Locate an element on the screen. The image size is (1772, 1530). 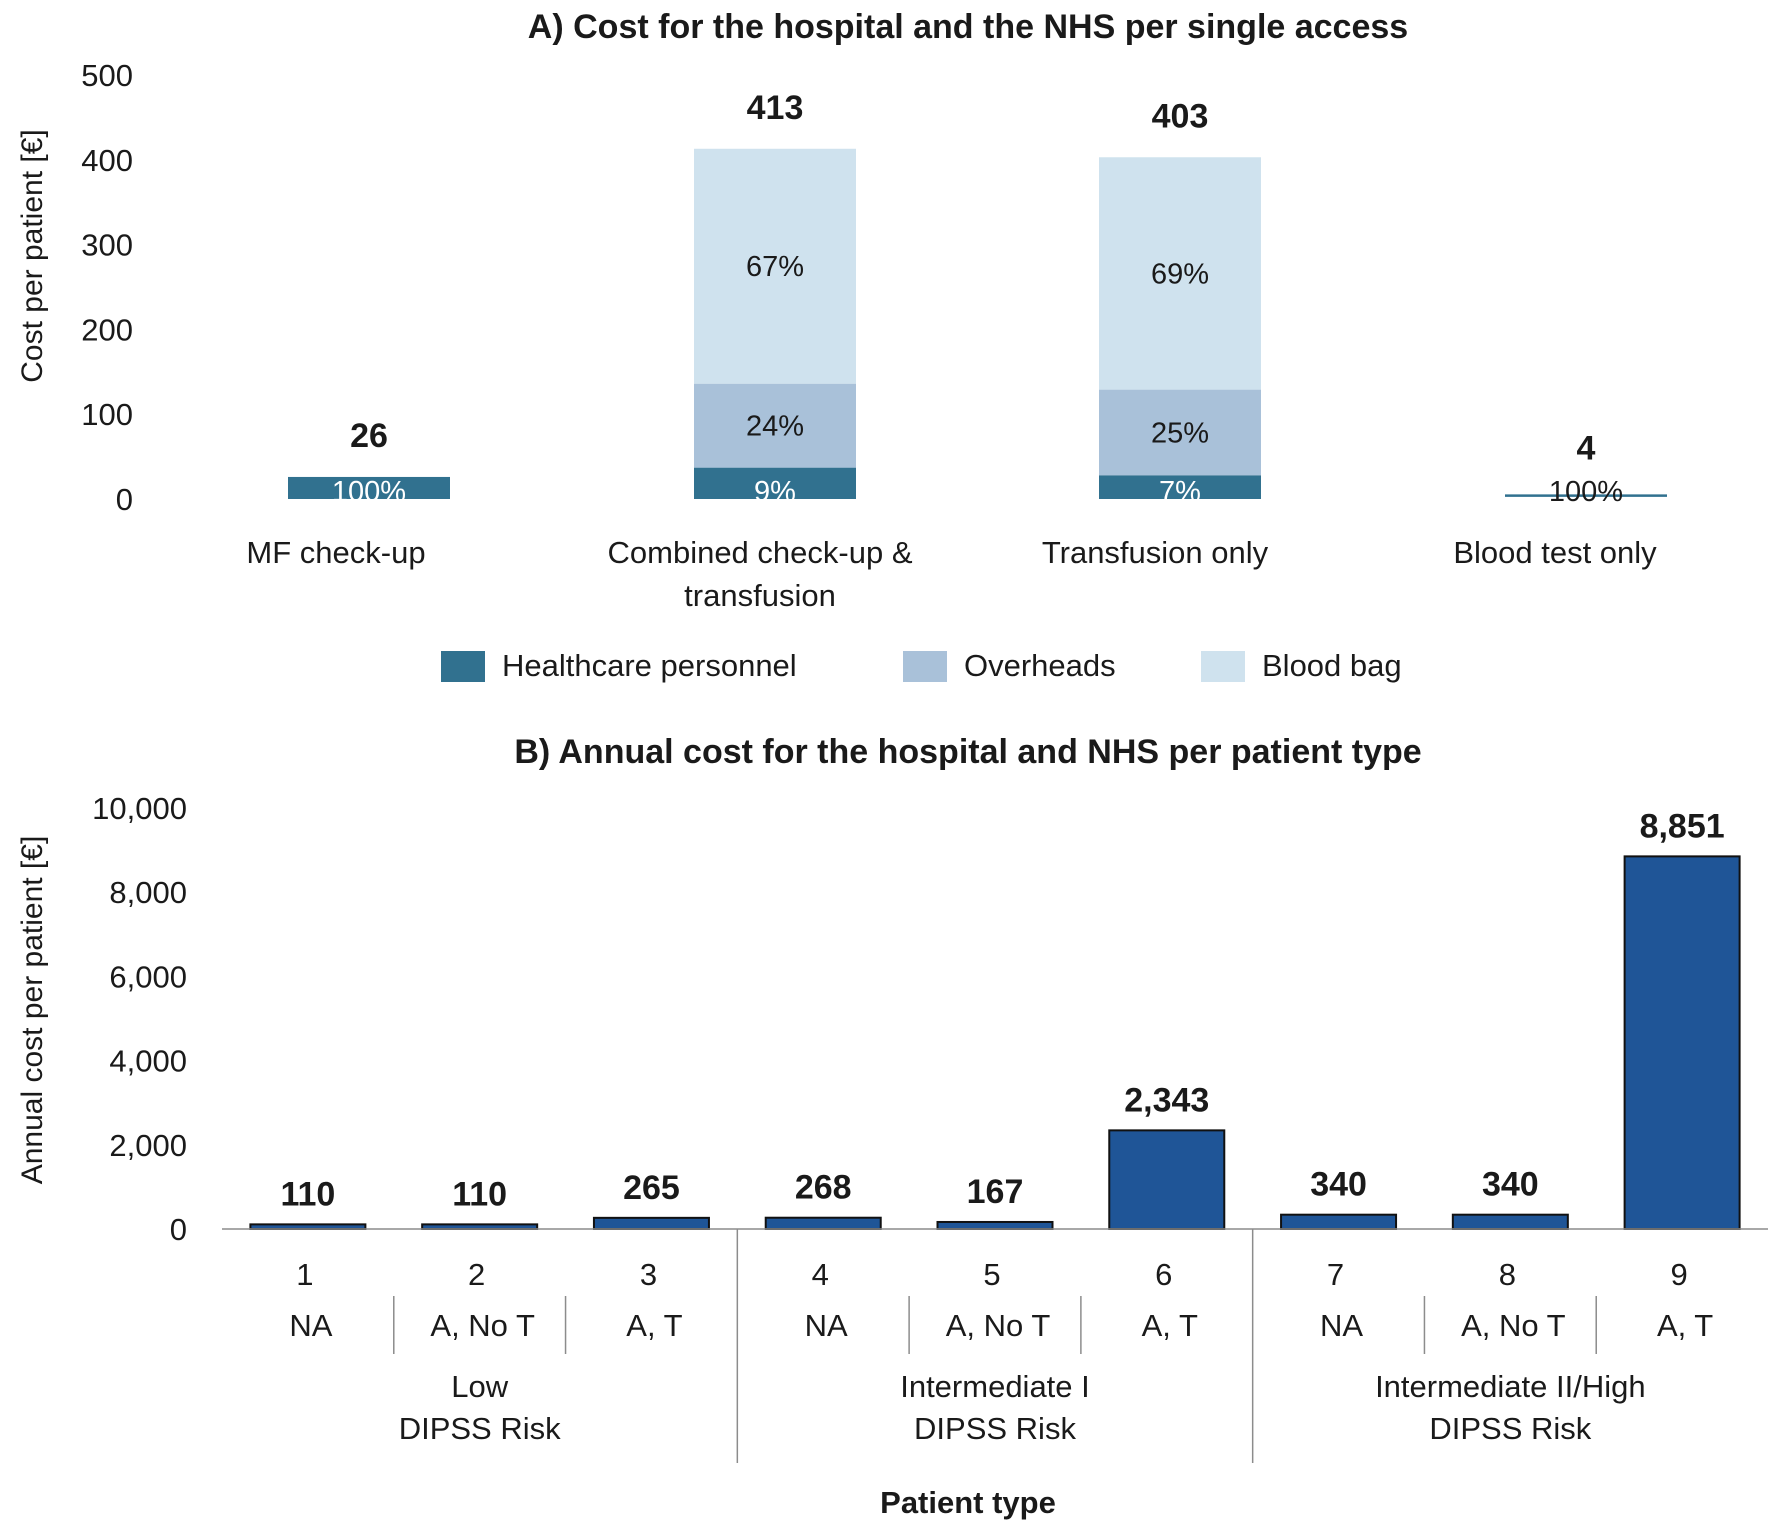
chart-b-value-label: 2,343 is located at coordinates (1166, 1100).